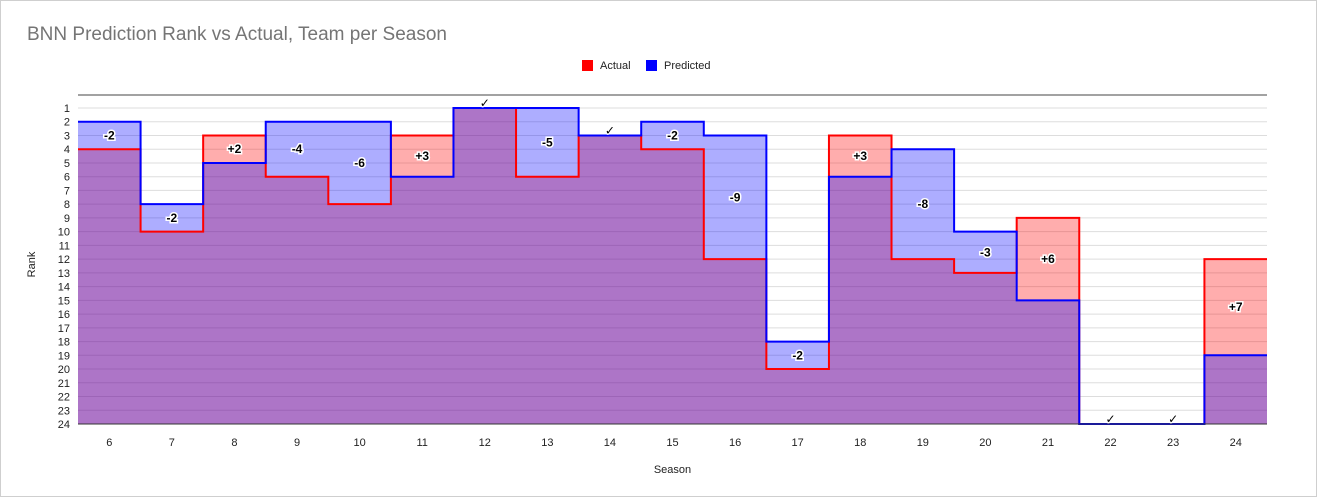 The width and height of the screenshot is (1317, 497). I want to click on x-tick-label: 16, so click(735, 443).